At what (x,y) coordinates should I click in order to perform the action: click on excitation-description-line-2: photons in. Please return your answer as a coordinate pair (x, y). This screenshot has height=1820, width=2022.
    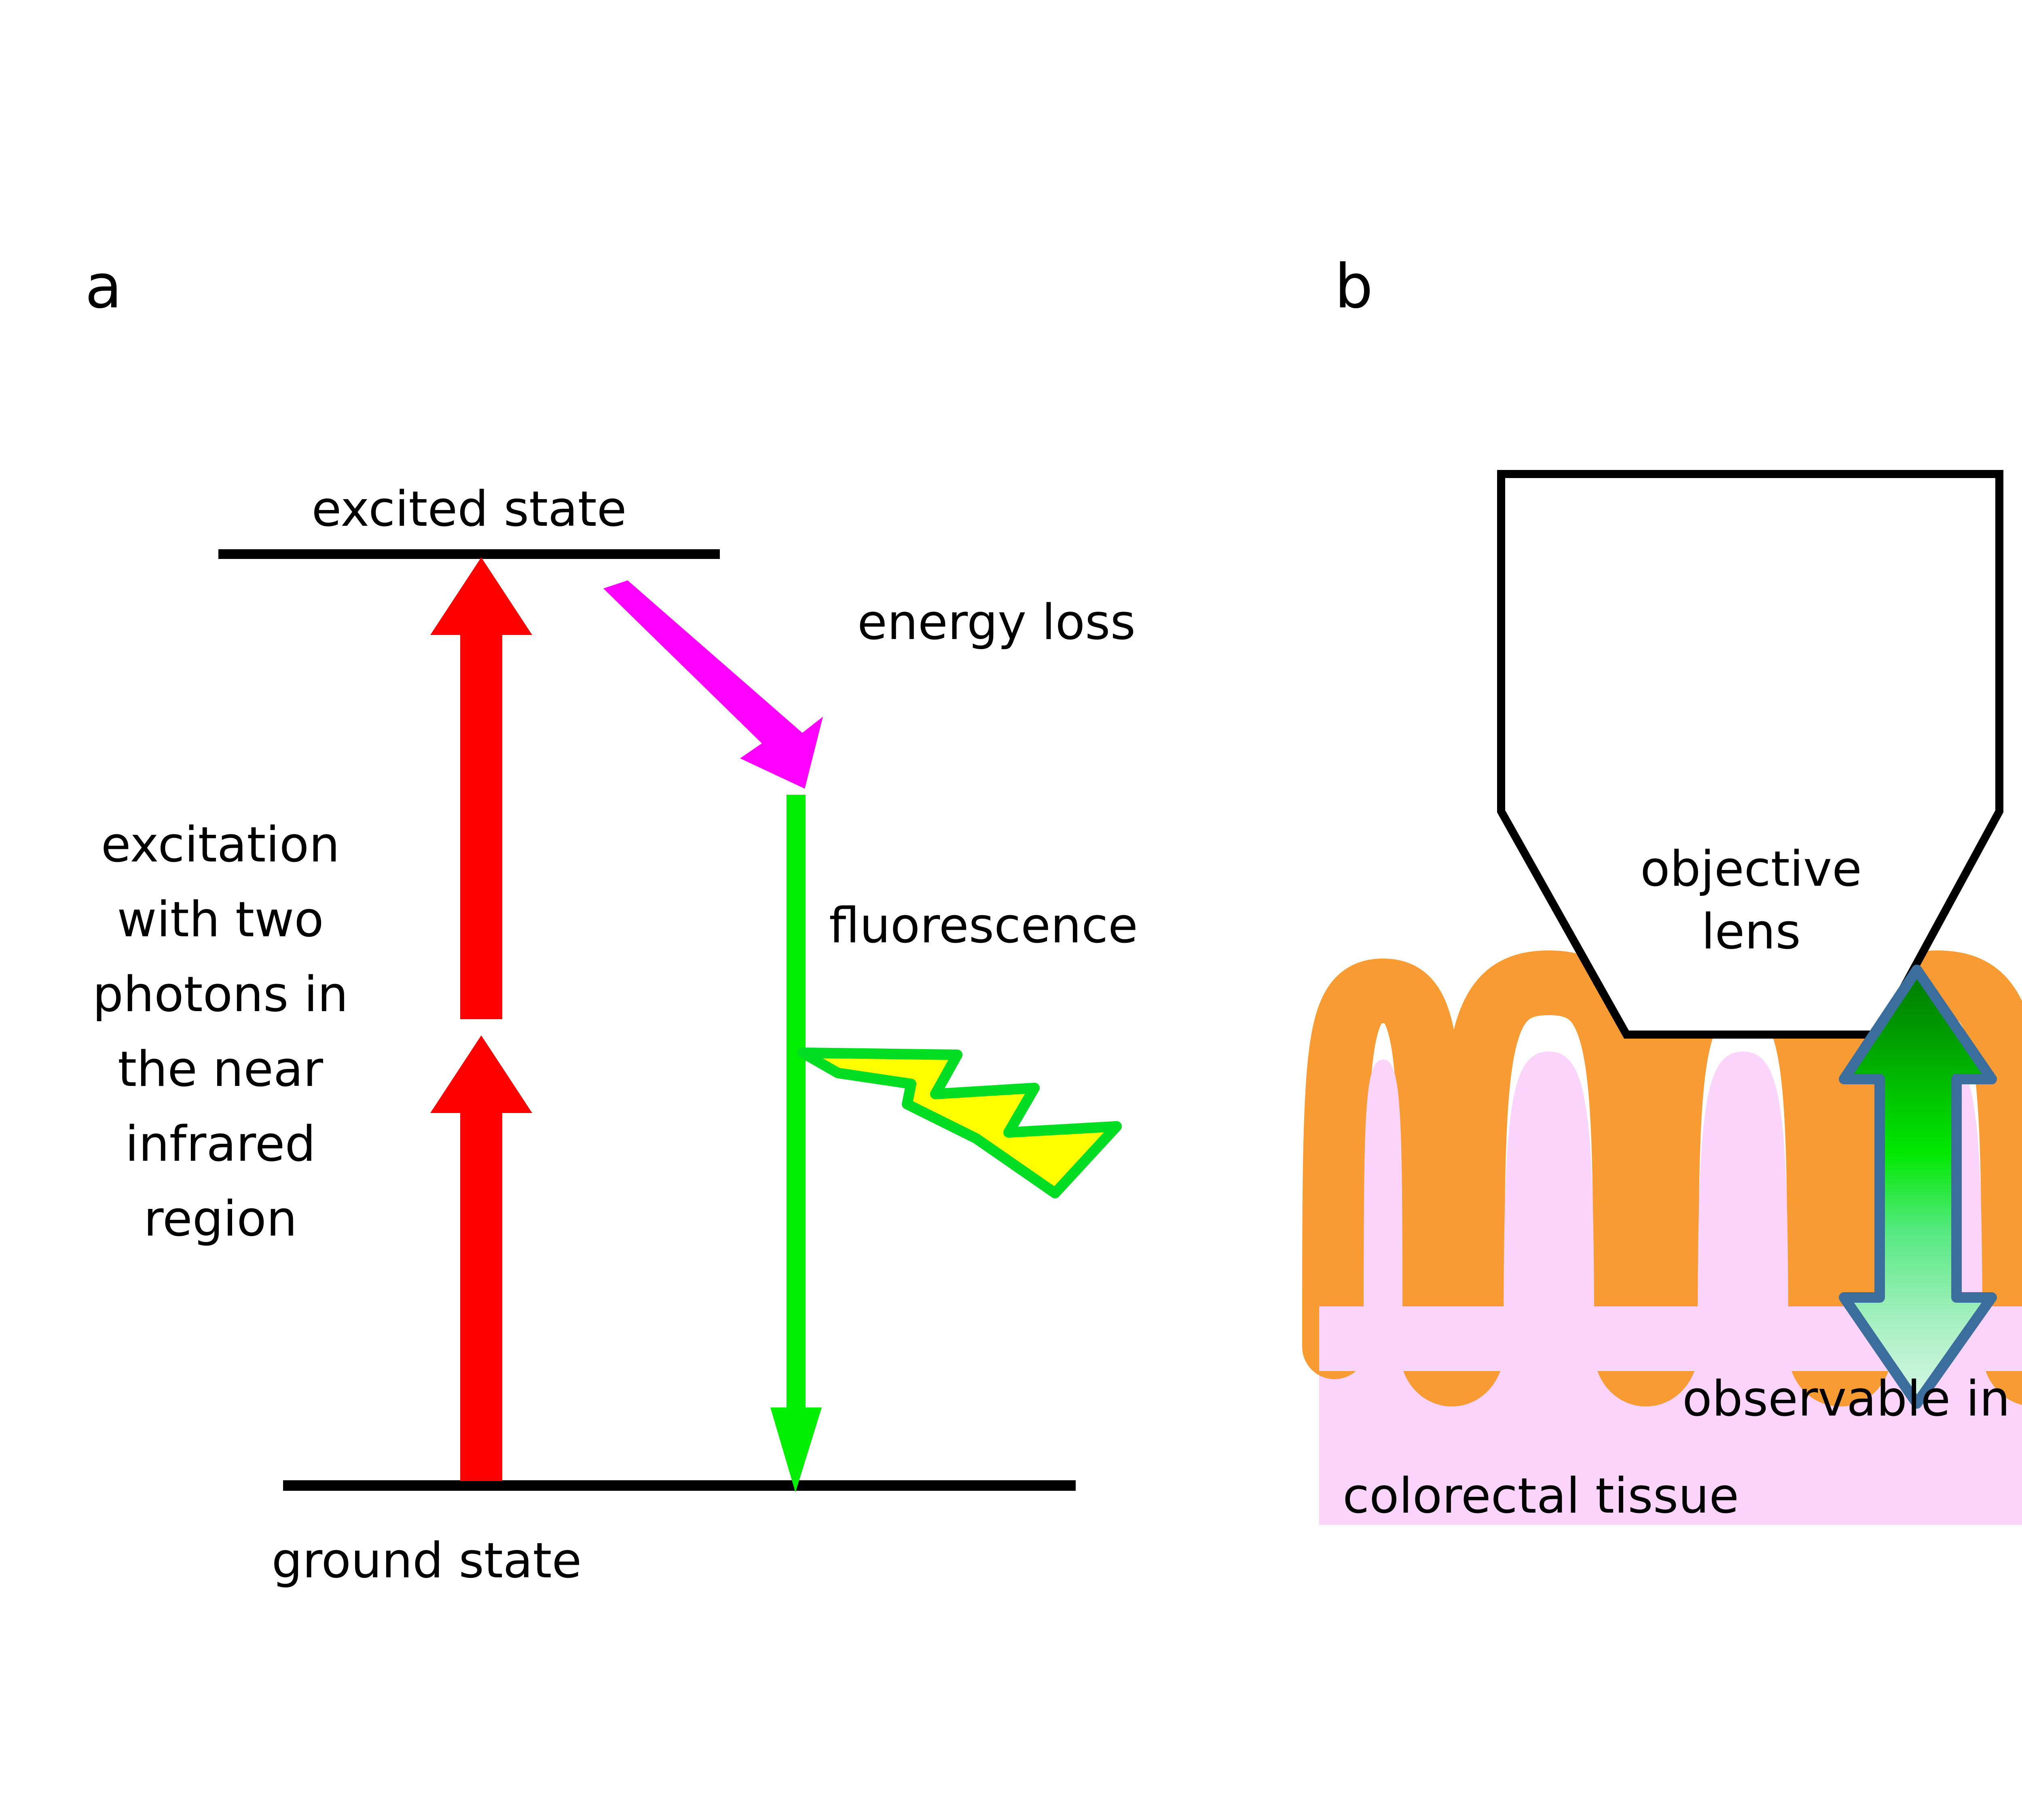
    Looking at the image, I should click on (220, 995).